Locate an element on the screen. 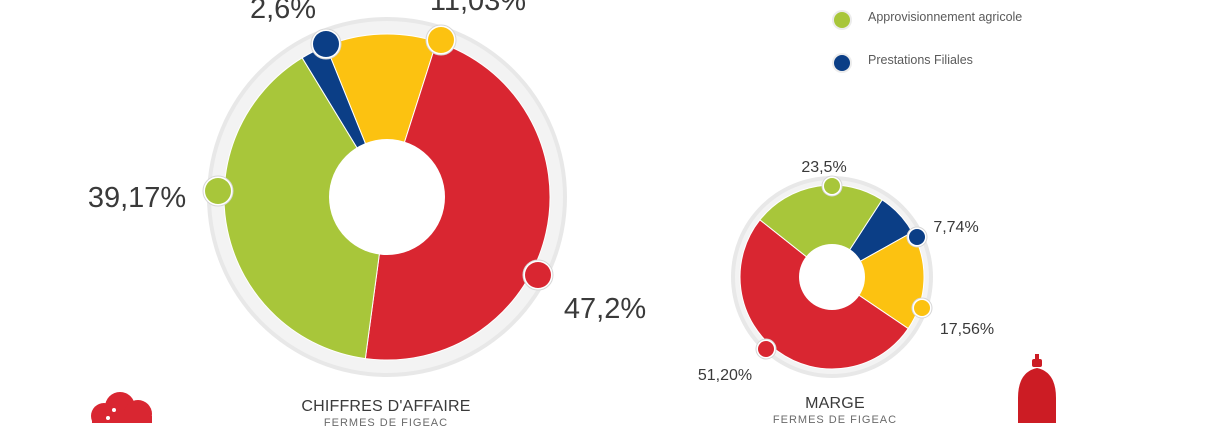  slice-value-label: 47,2% is located at coordinates (605, 309).